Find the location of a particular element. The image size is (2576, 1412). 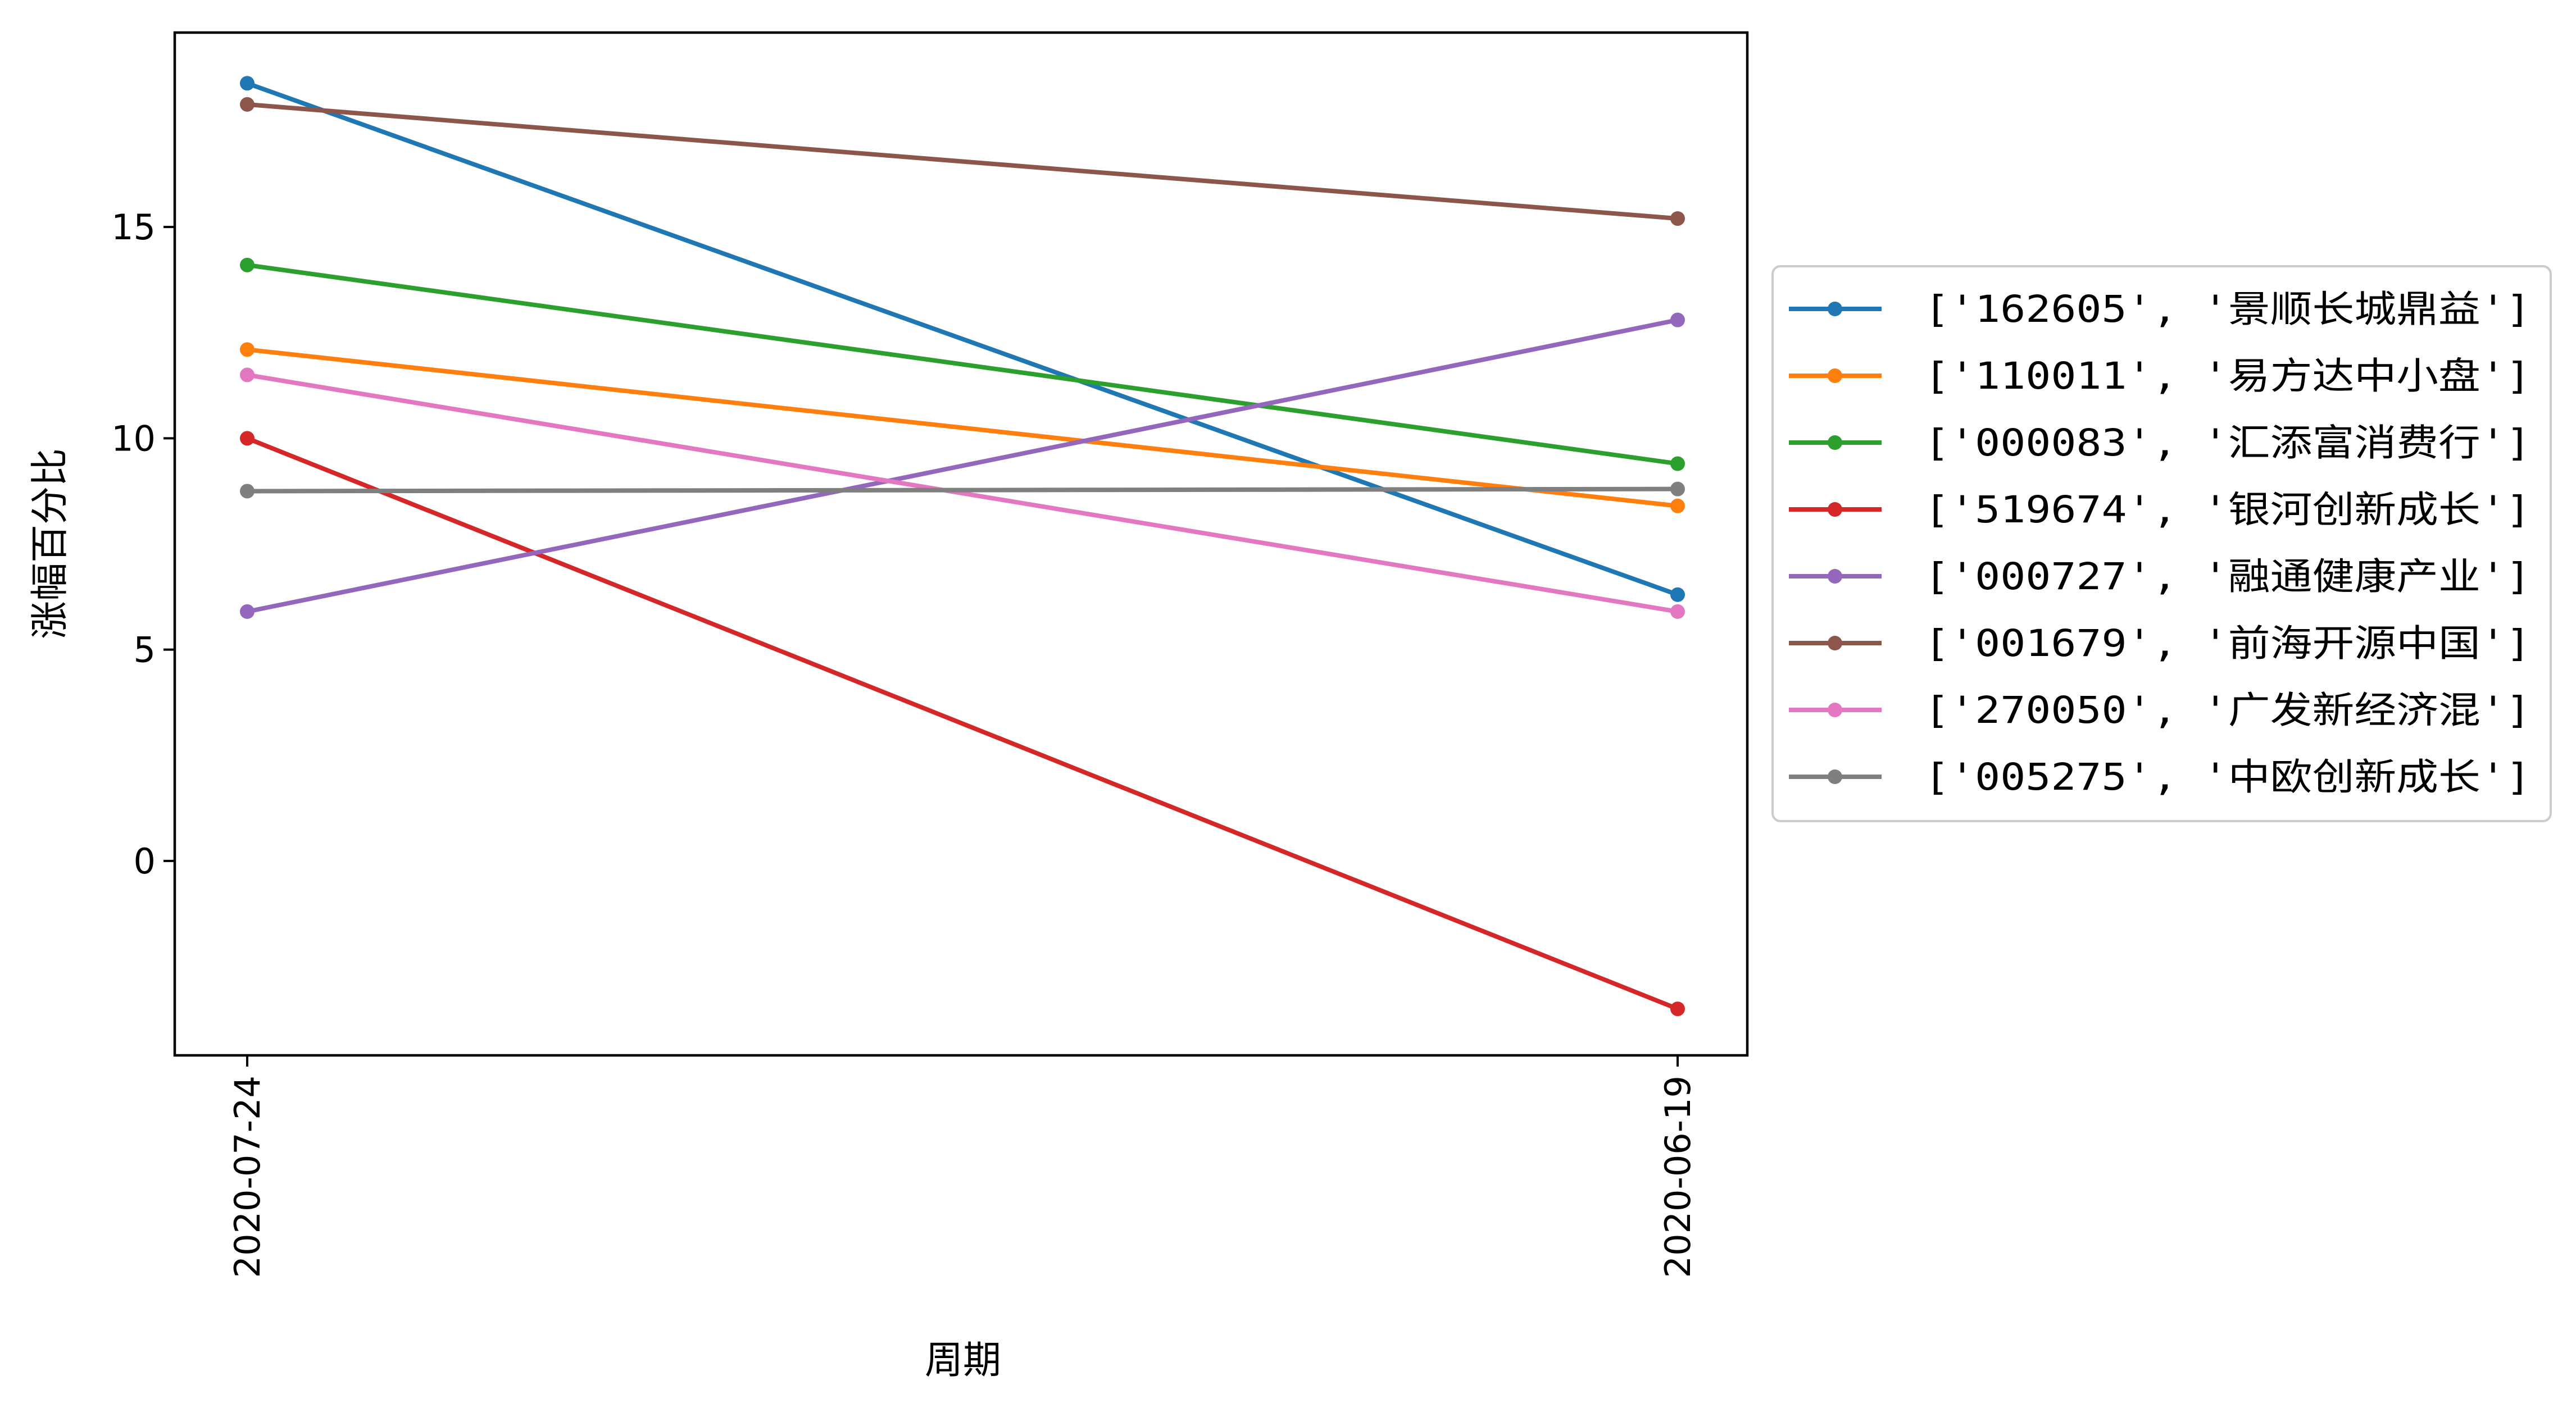

legend-item: ['000083', '汇添富消费行'] is located at coordinates (2160, 442).